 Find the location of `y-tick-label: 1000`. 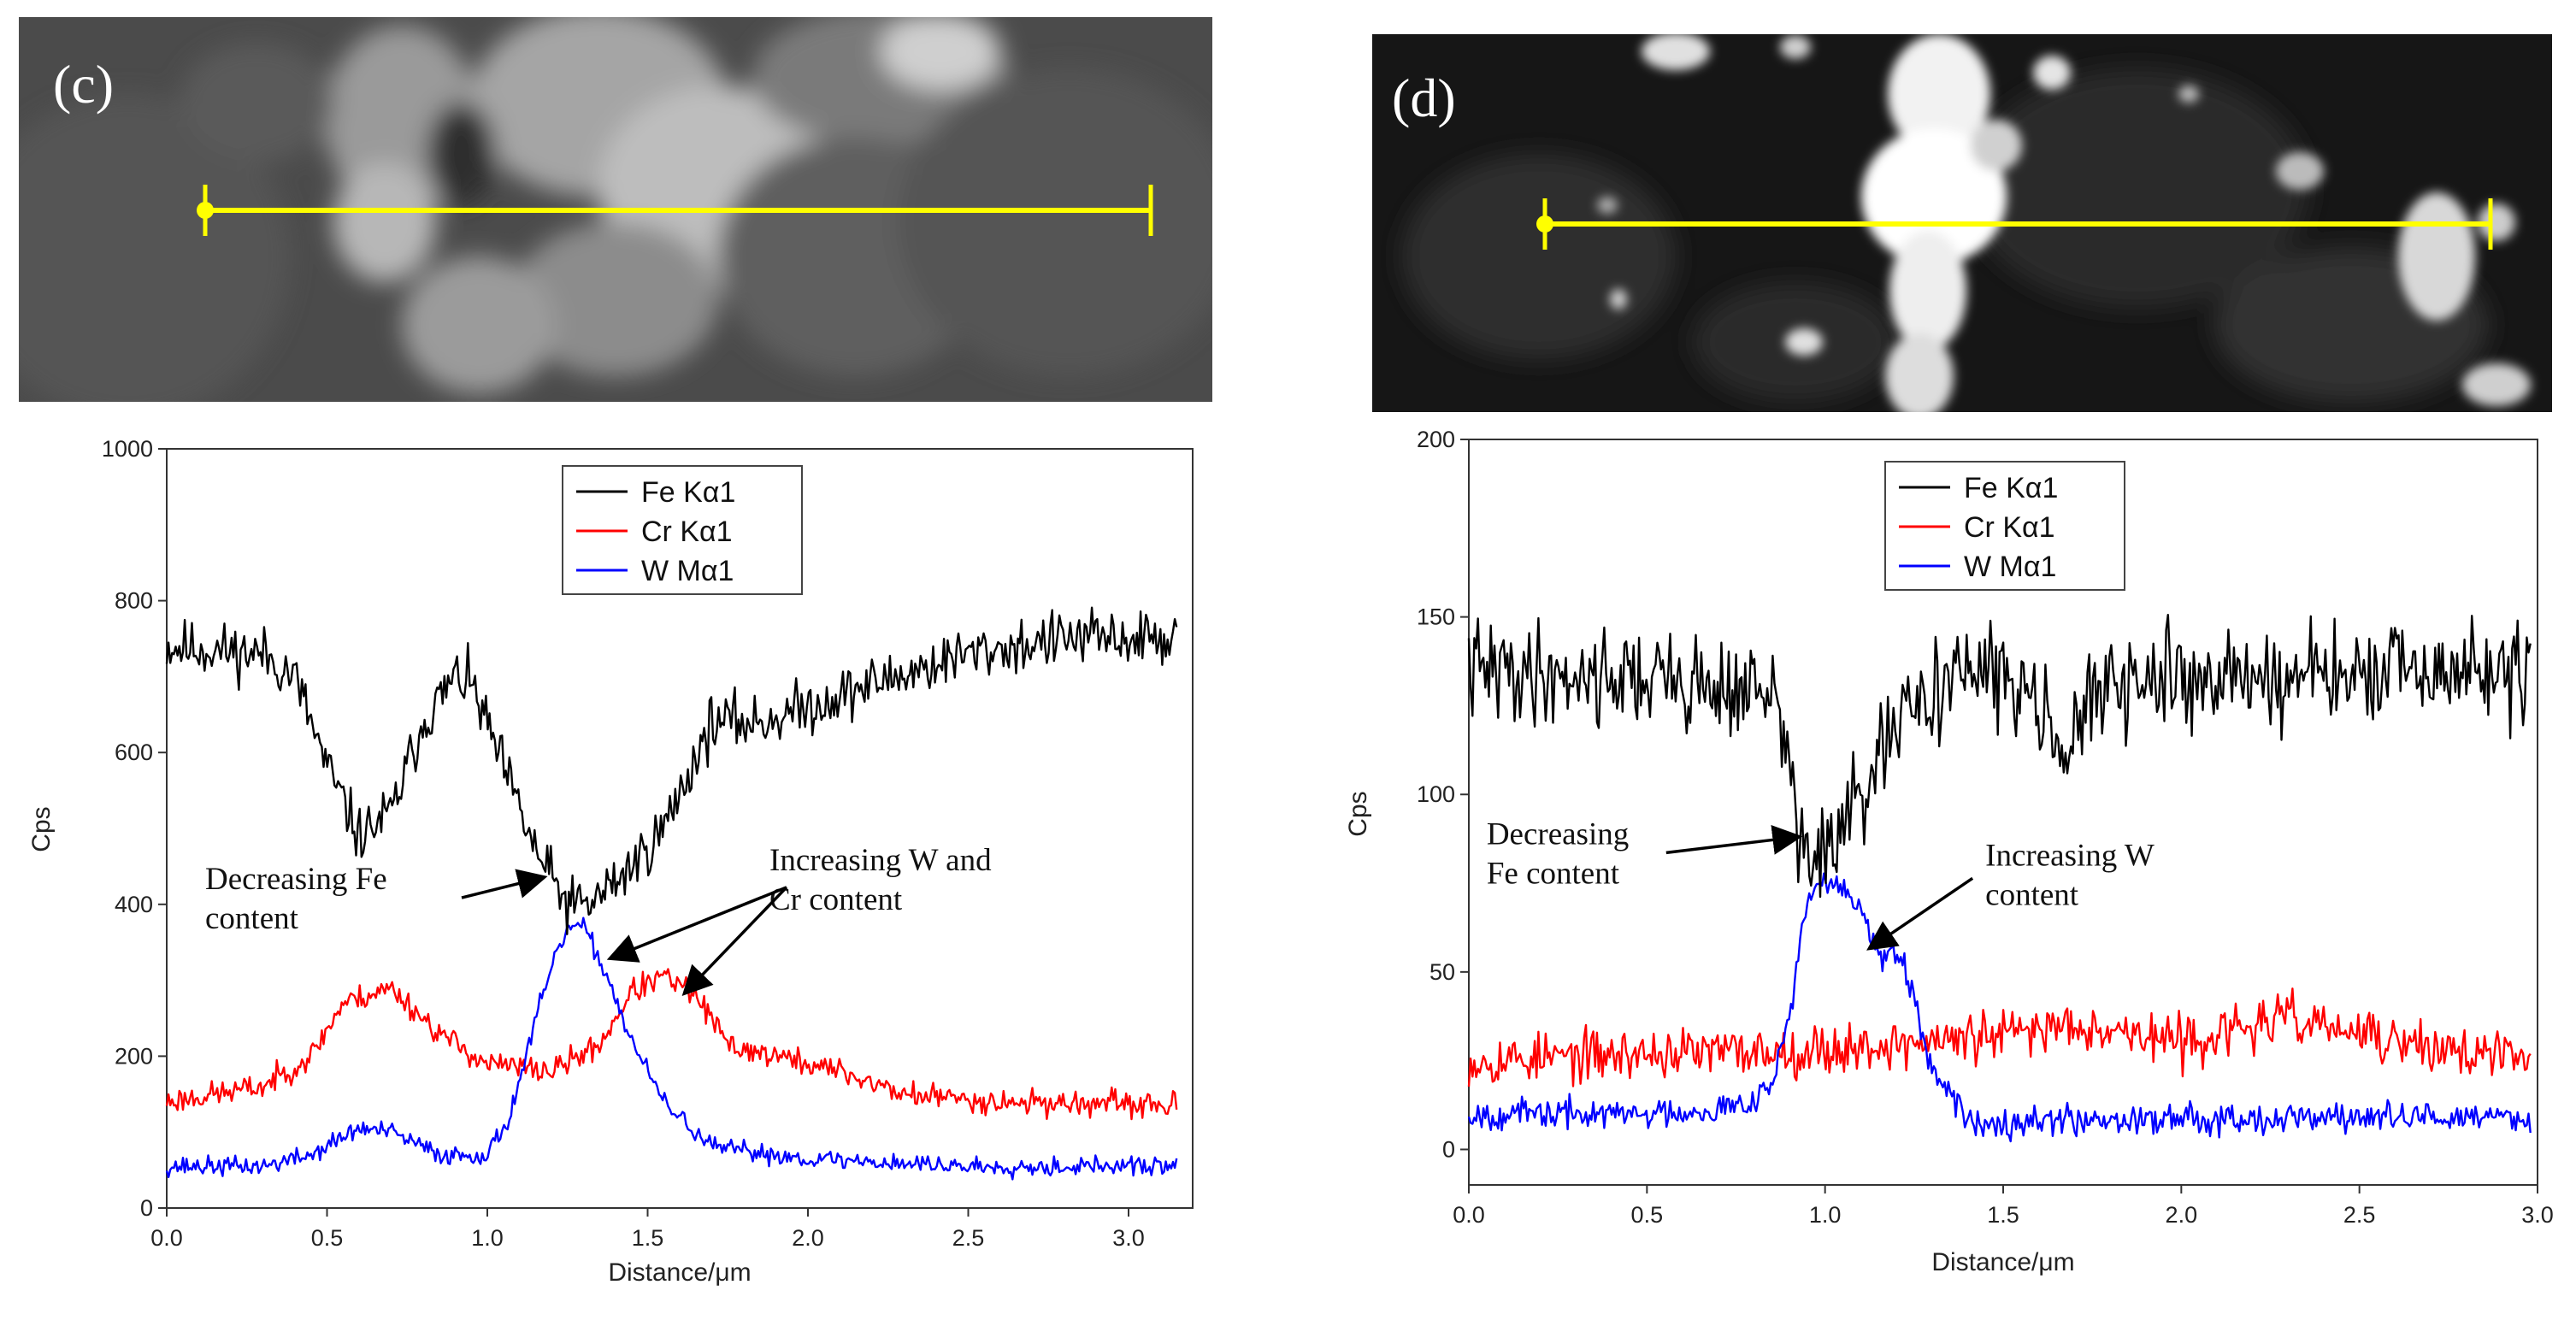

y-tick-label: 1000 is located at coordinates (128, 449).